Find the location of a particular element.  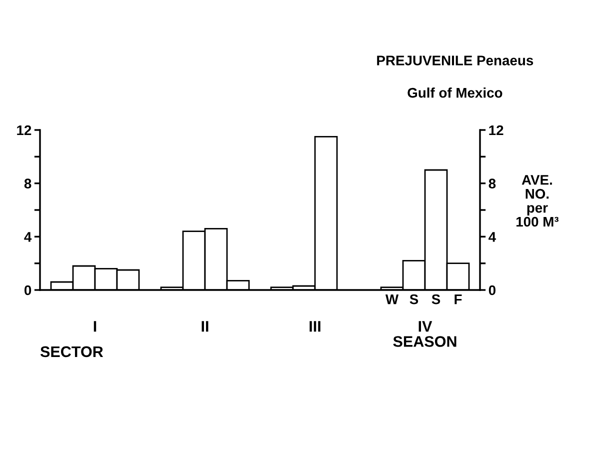

y-tick-label: 4 is located at coordinates (28, 237).